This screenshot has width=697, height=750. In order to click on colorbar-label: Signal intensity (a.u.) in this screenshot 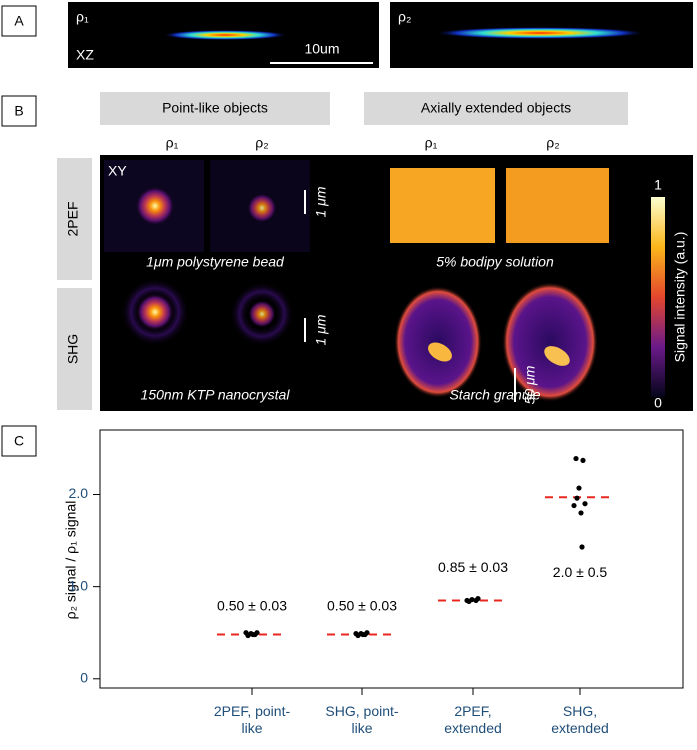, I will do `click(680, 297)`.